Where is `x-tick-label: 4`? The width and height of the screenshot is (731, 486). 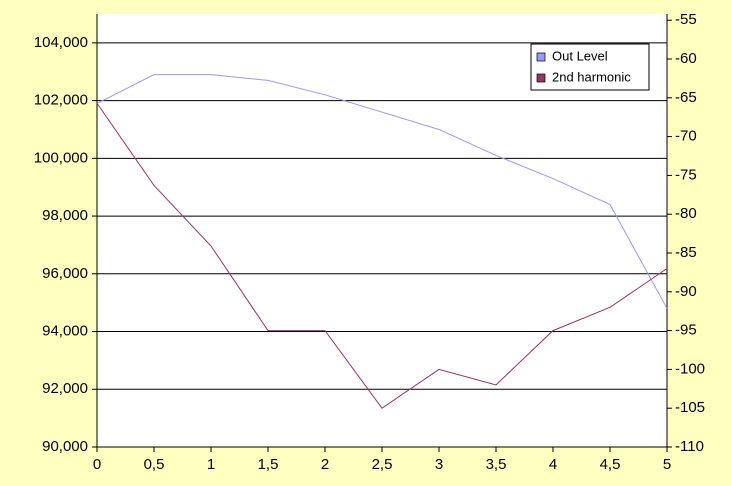
x-tick-label: 4 is located at coordinates (553, 464).